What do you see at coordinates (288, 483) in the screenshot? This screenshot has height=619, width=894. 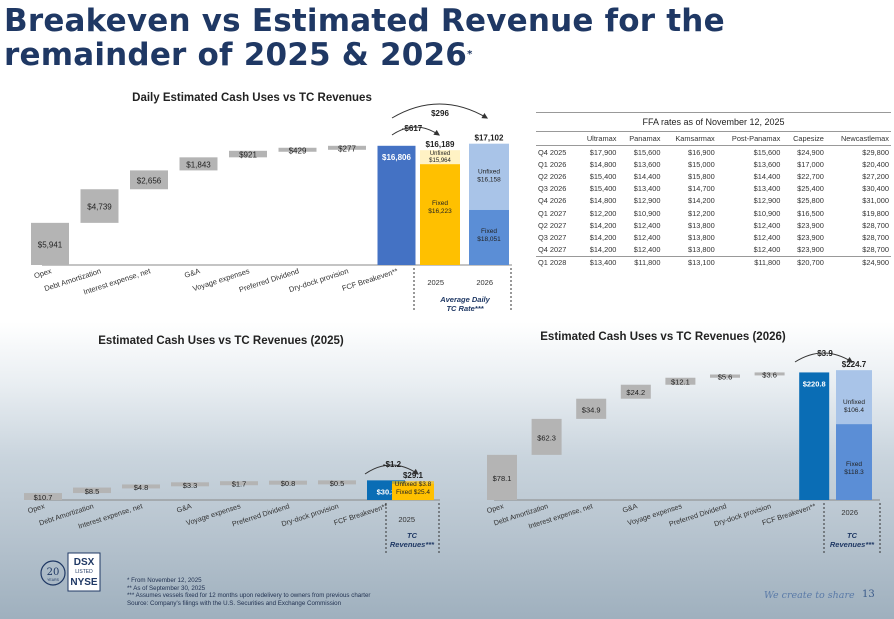 I see `data-label: $0.8` at bounding box center [288, 483].